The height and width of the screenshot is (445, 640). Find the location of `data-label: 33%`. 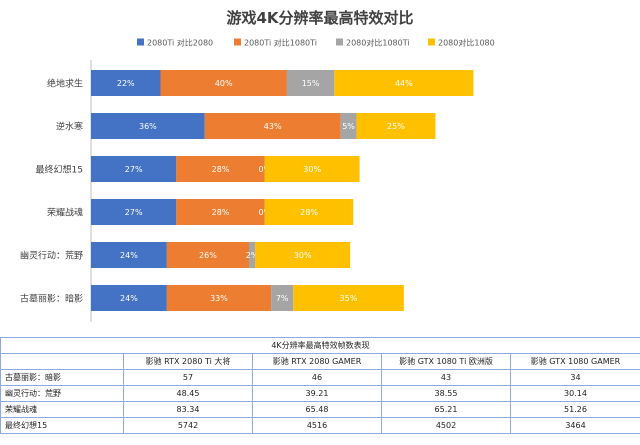

data-label: 33% is located at coordinates (219, 298).